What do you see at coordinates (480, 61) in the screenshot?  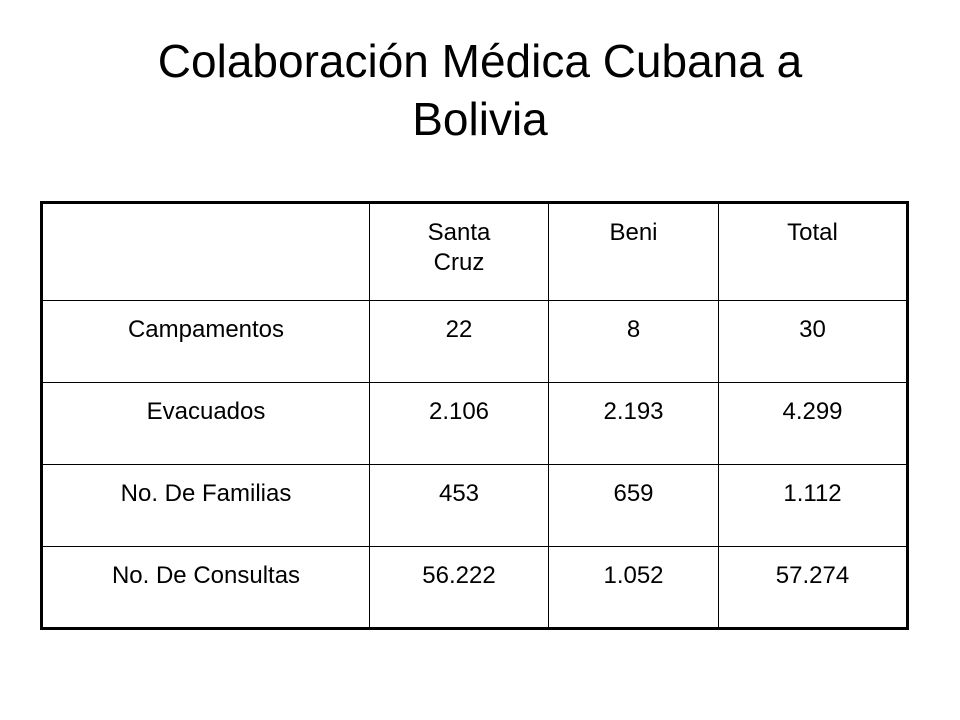 I see `title-line-1: Colaboración Médica Cubana a` at bounding box center [480, 61].